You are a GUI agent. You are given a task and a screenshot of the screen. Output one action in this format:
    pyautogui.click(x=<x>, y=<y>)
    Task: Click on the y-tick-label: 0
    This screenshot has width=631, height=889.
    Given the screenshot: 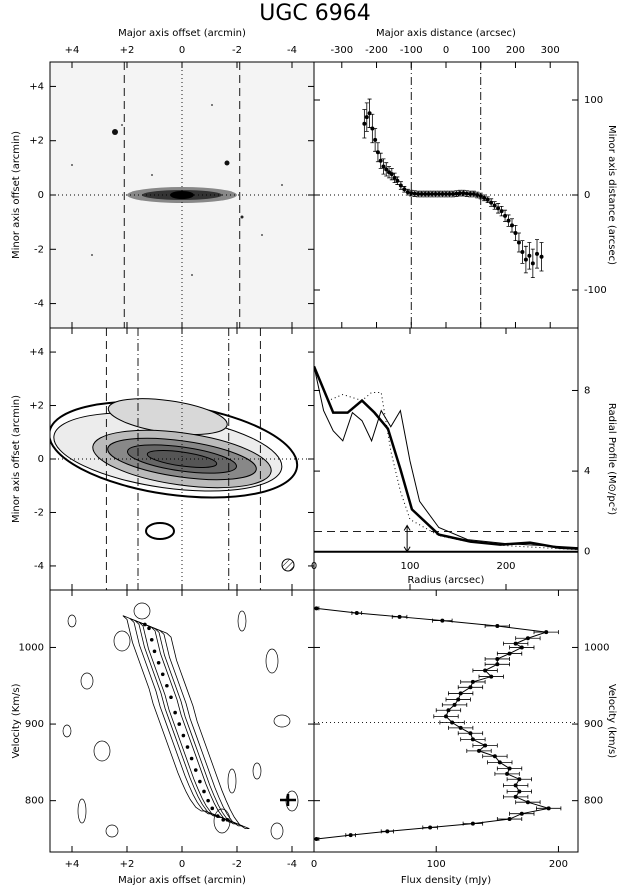 What is the action you would take?
    pyautogui.click(x=587, y=195)
    